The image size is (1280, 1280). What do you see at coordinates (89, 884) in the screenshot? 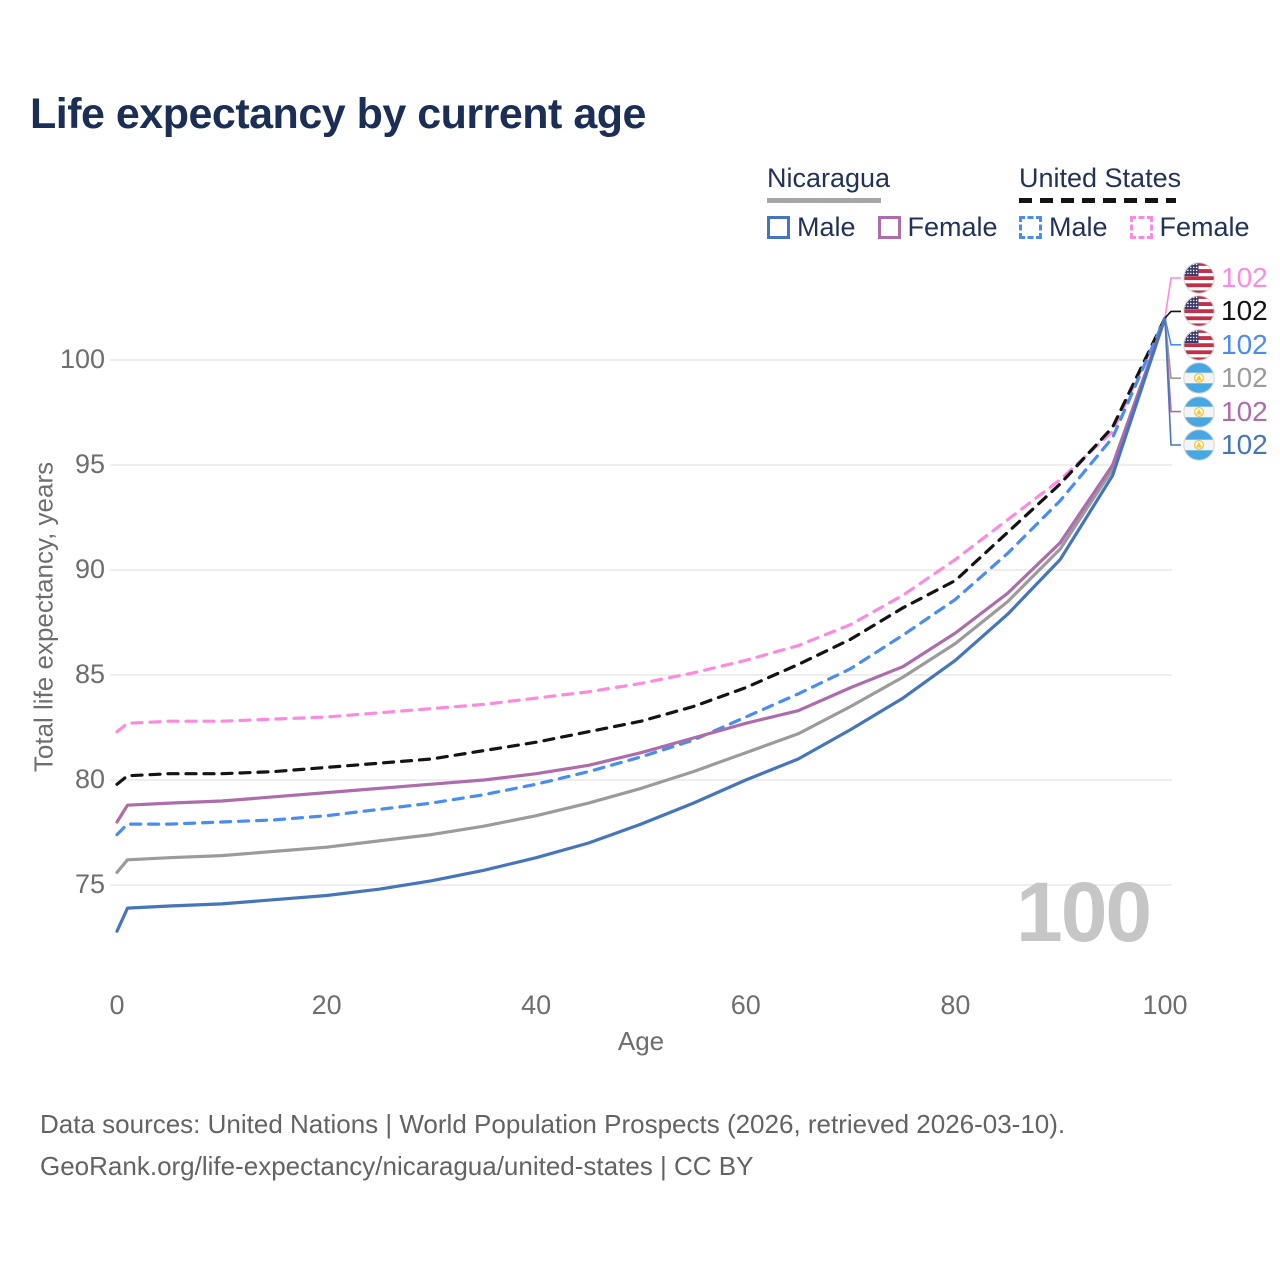
I see `y-tick-label-75: 75` at bounding box center [89, 884].